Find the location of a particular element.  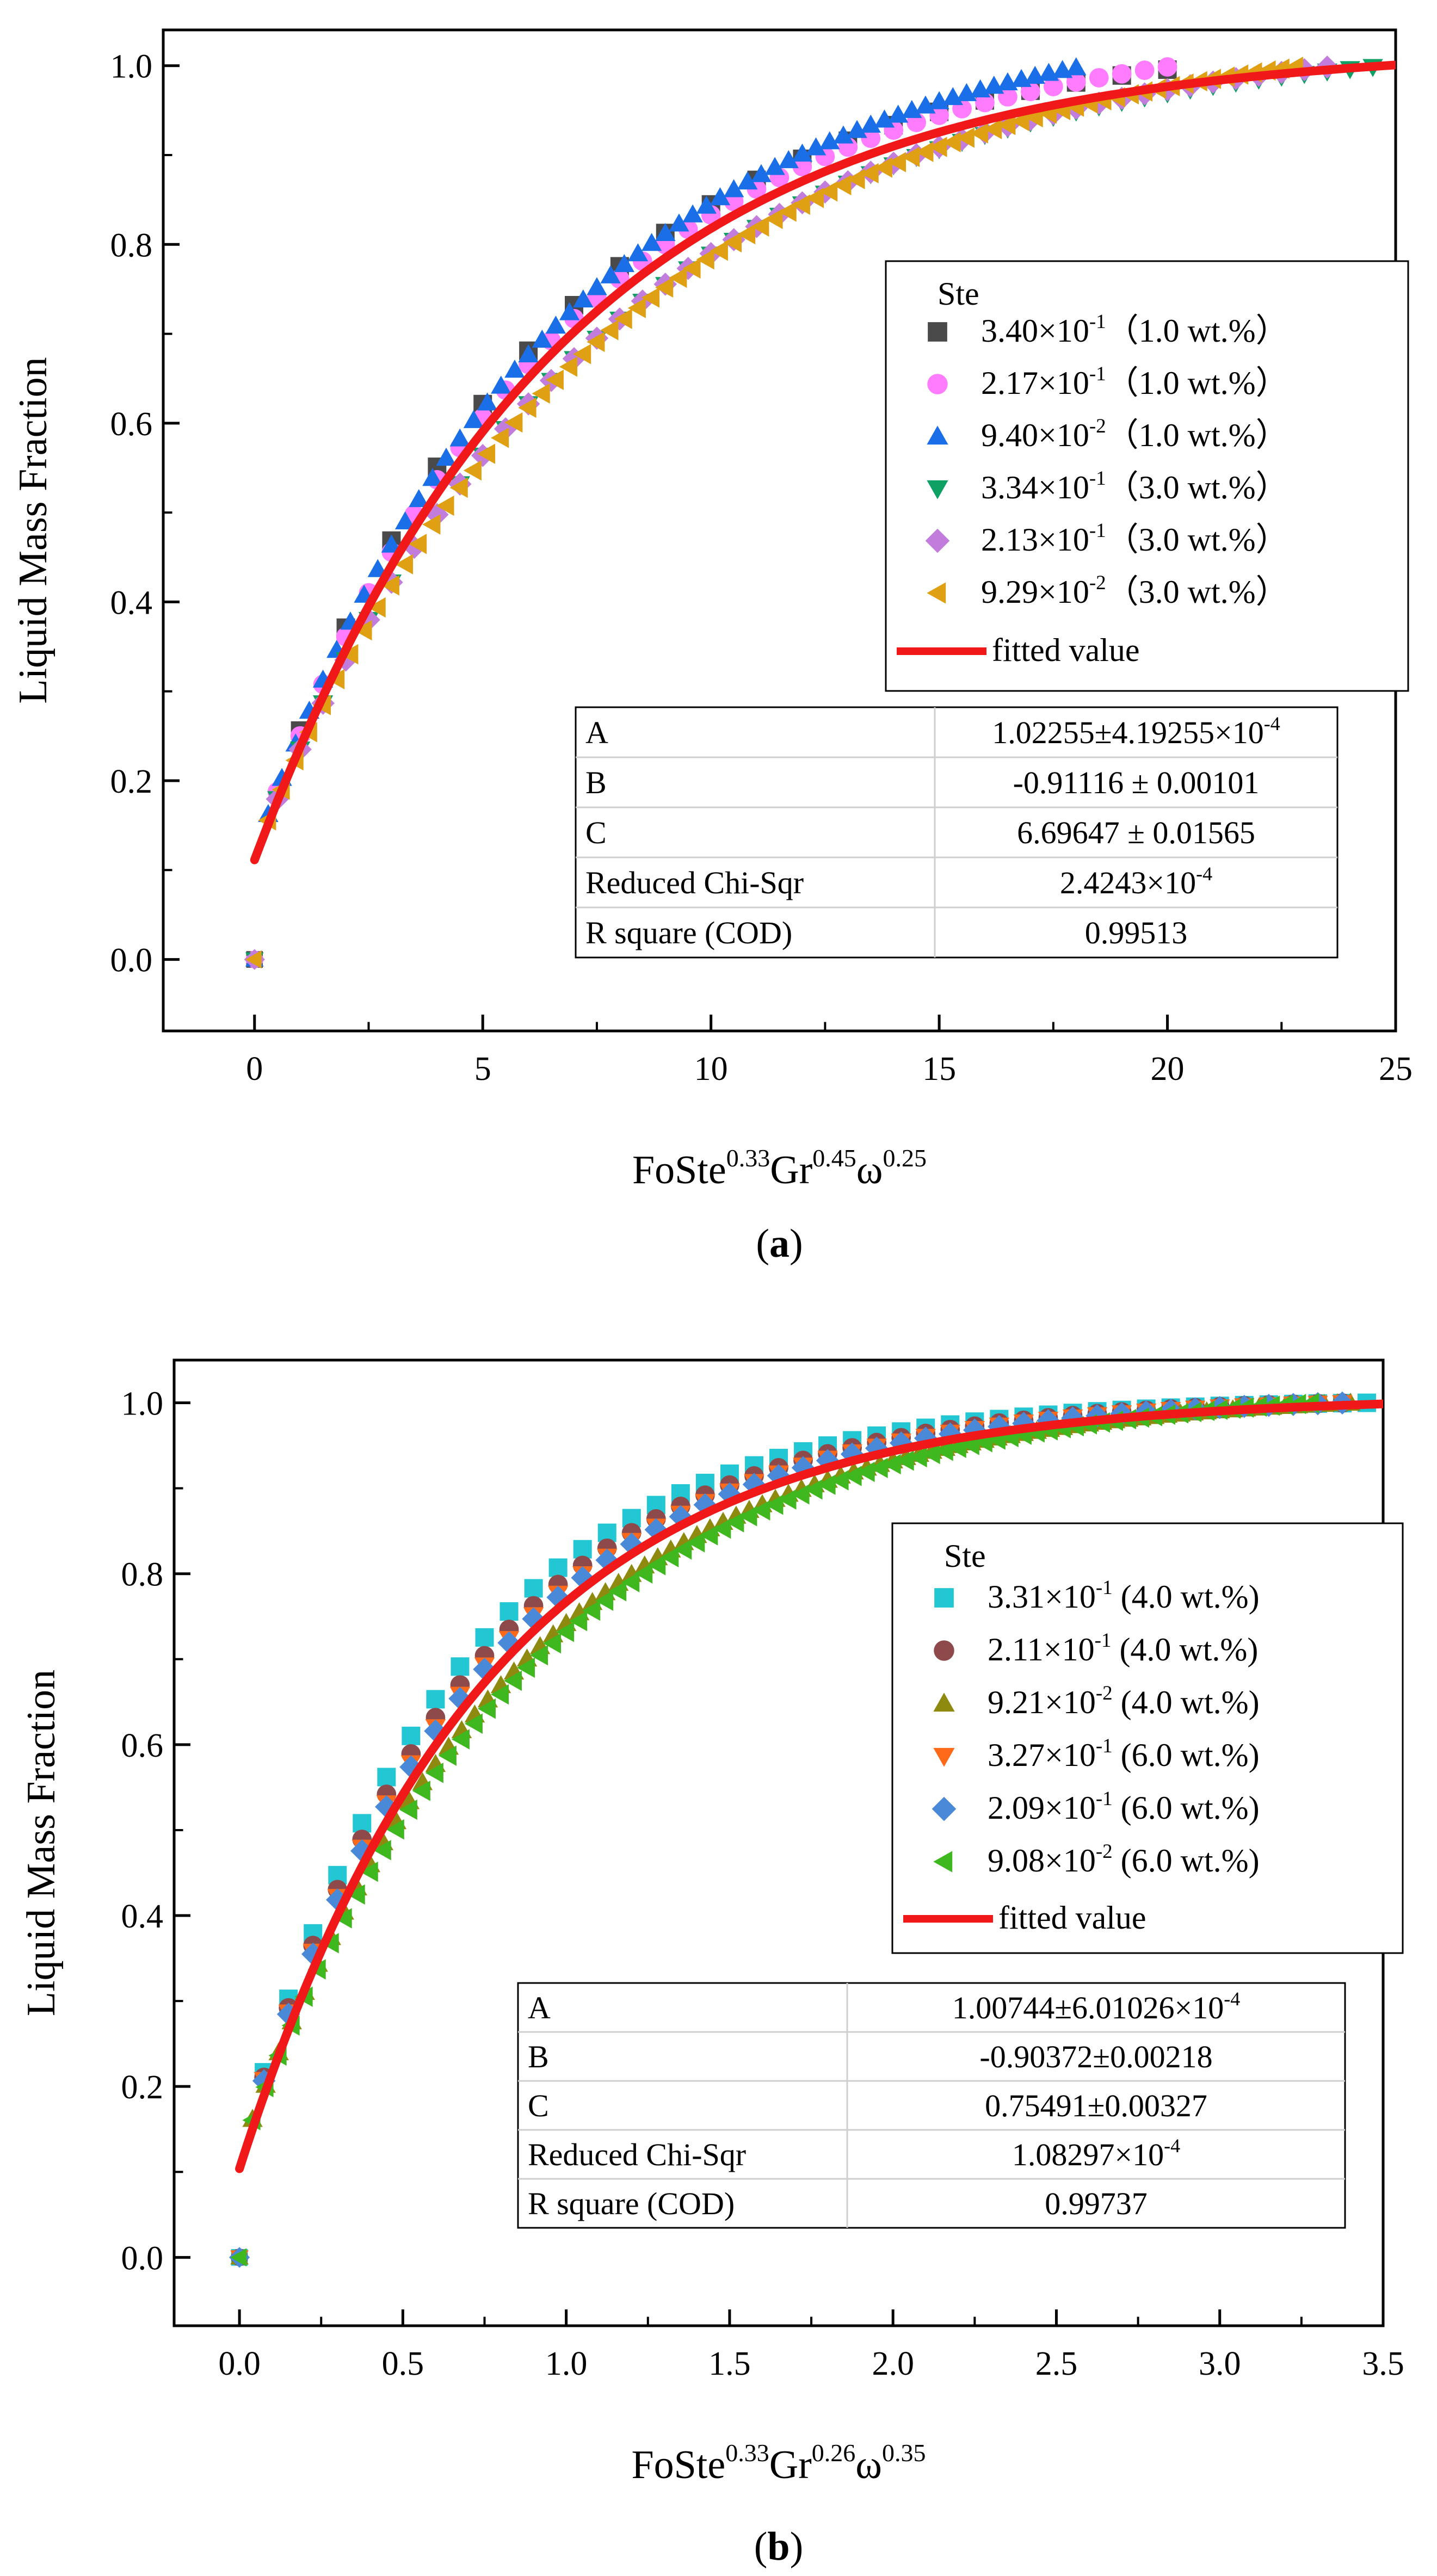

text-run: 9.21×10 is located at coordinates (1042, 1702).